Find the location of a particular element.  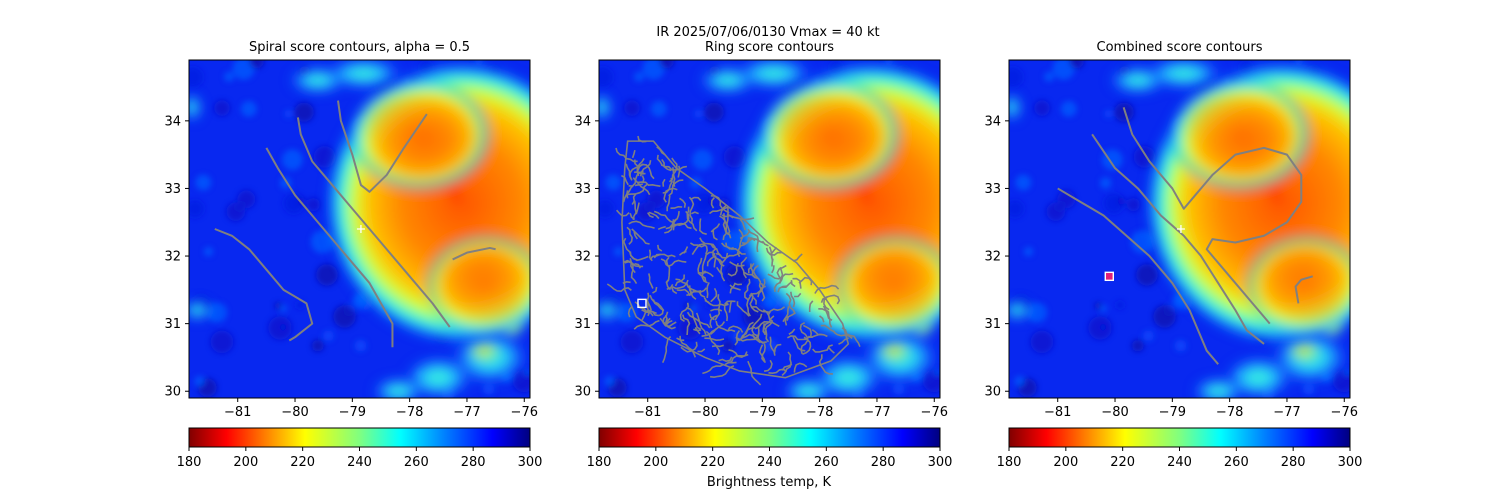

colorbar-label: Brightness temp, K is located at coordinates (769, 482).